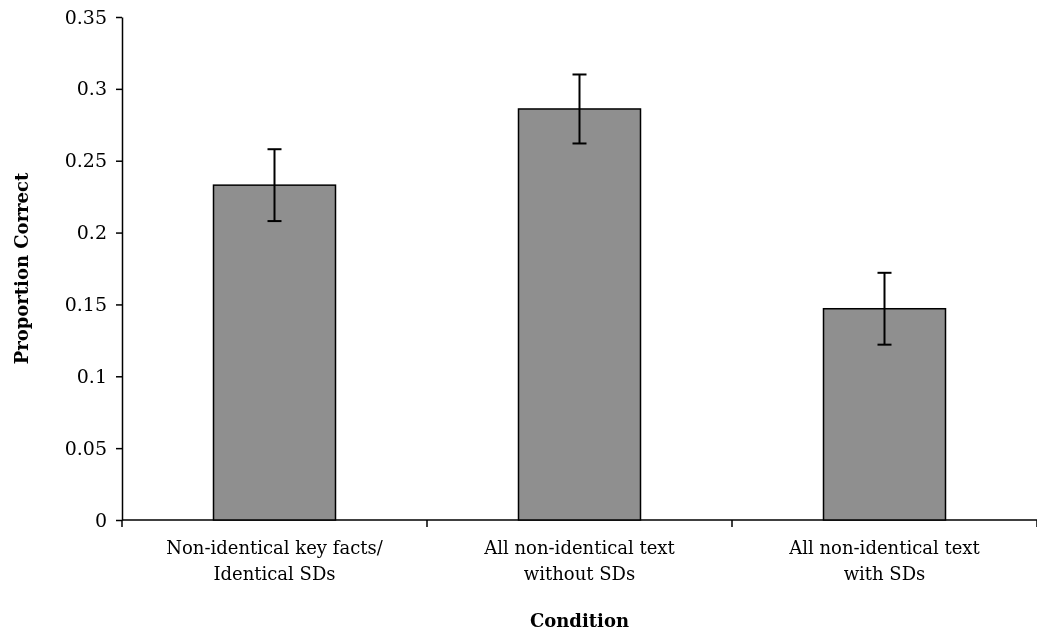  I want to click on x-tick-label: All non-identical text without SDs, so click(579, 560).